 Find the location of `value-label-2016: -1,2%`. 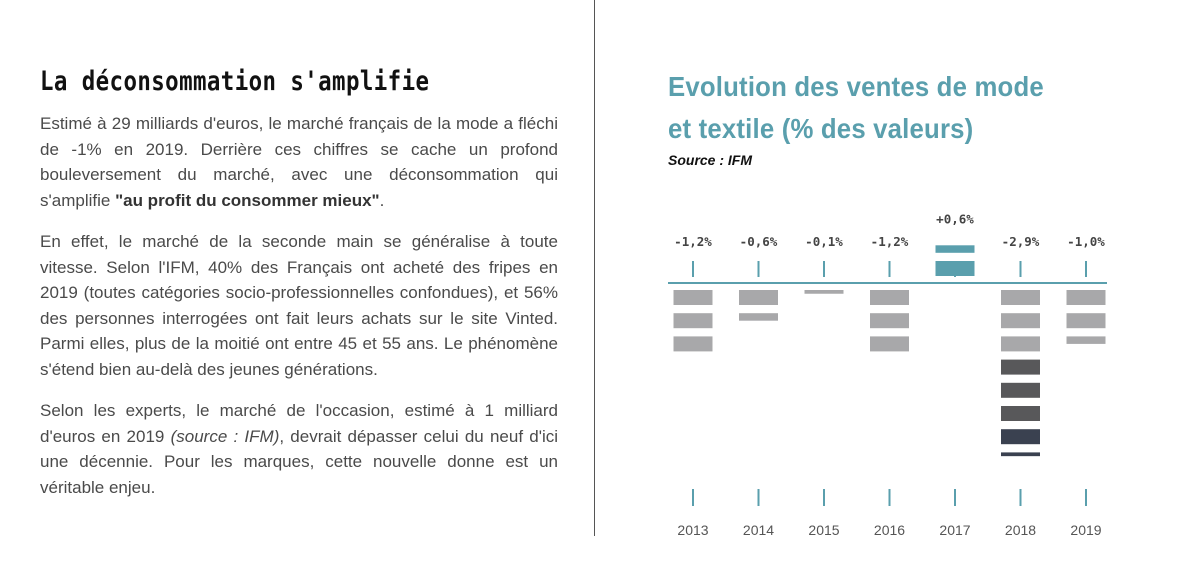

value-label-2016: -1,2% is located at coordinates (890, 241).